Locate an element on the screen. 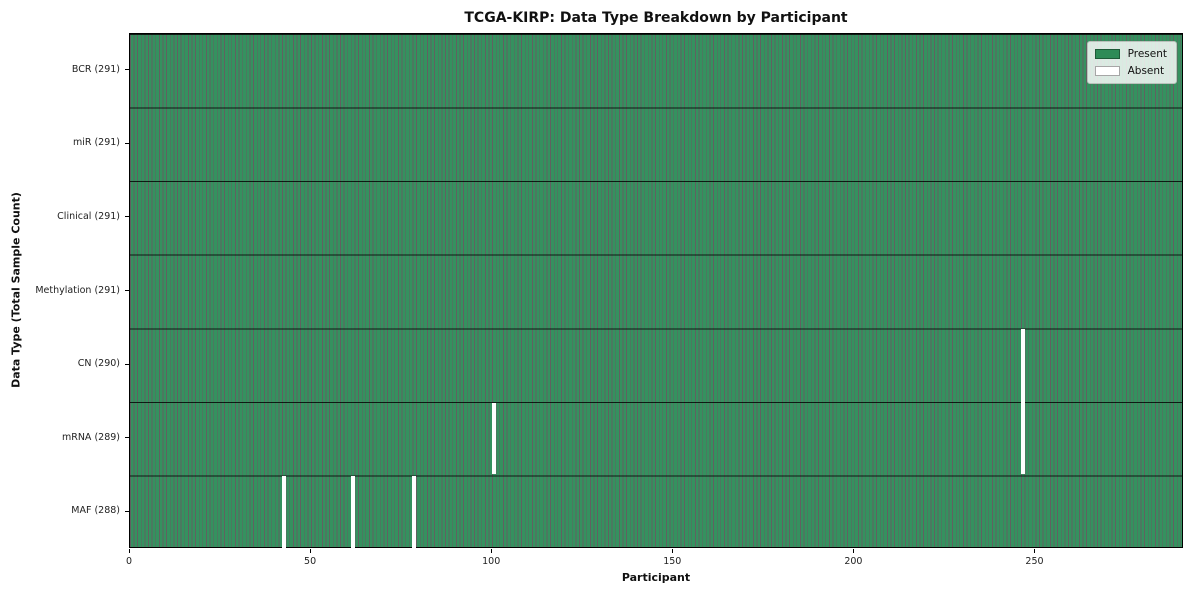 The height and width of the screenshot is (600, 1200). x-tick-label-50: 50 is located at coordinates (310, 561).